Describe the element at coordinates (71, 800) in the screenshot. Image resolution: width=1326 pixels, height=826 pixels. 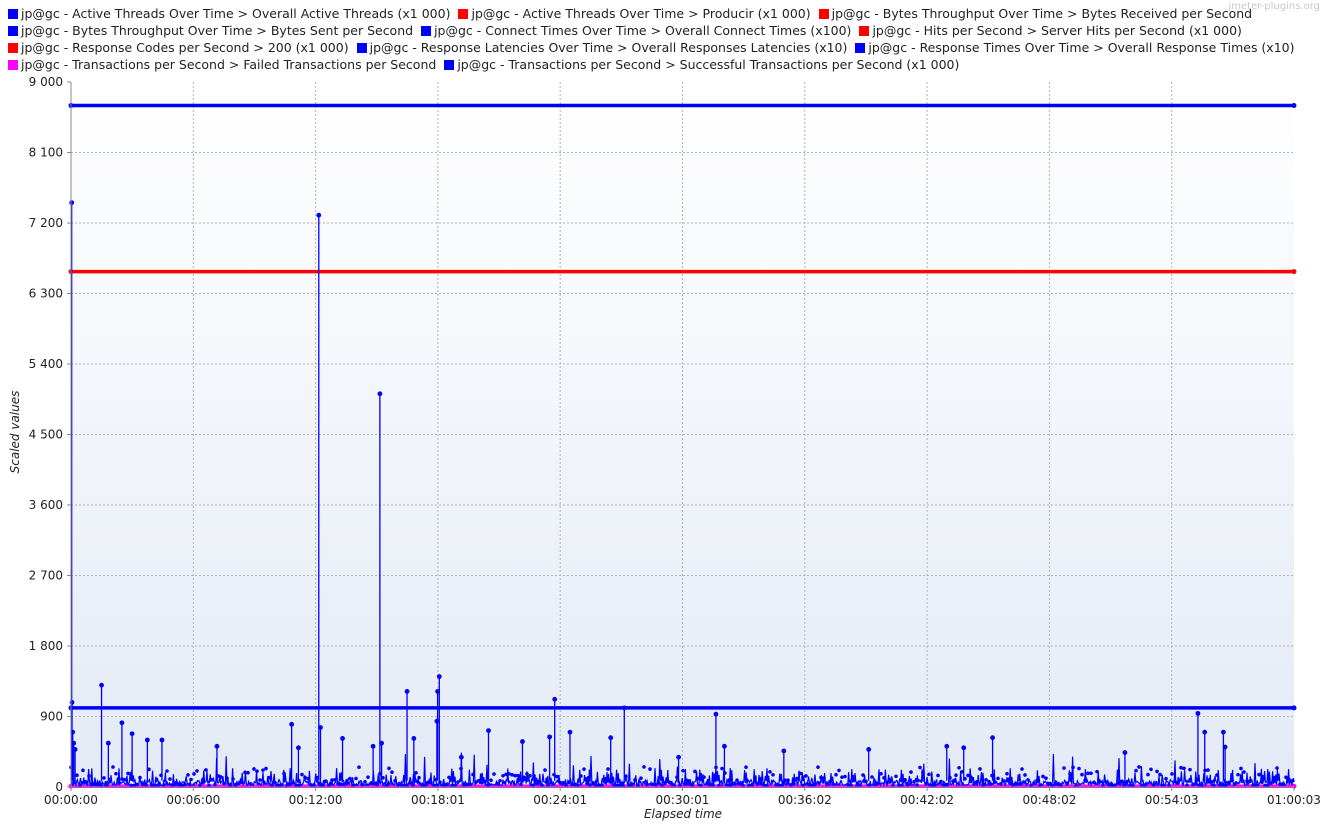
I see `x-tick-label: 00:00:00` at that location.